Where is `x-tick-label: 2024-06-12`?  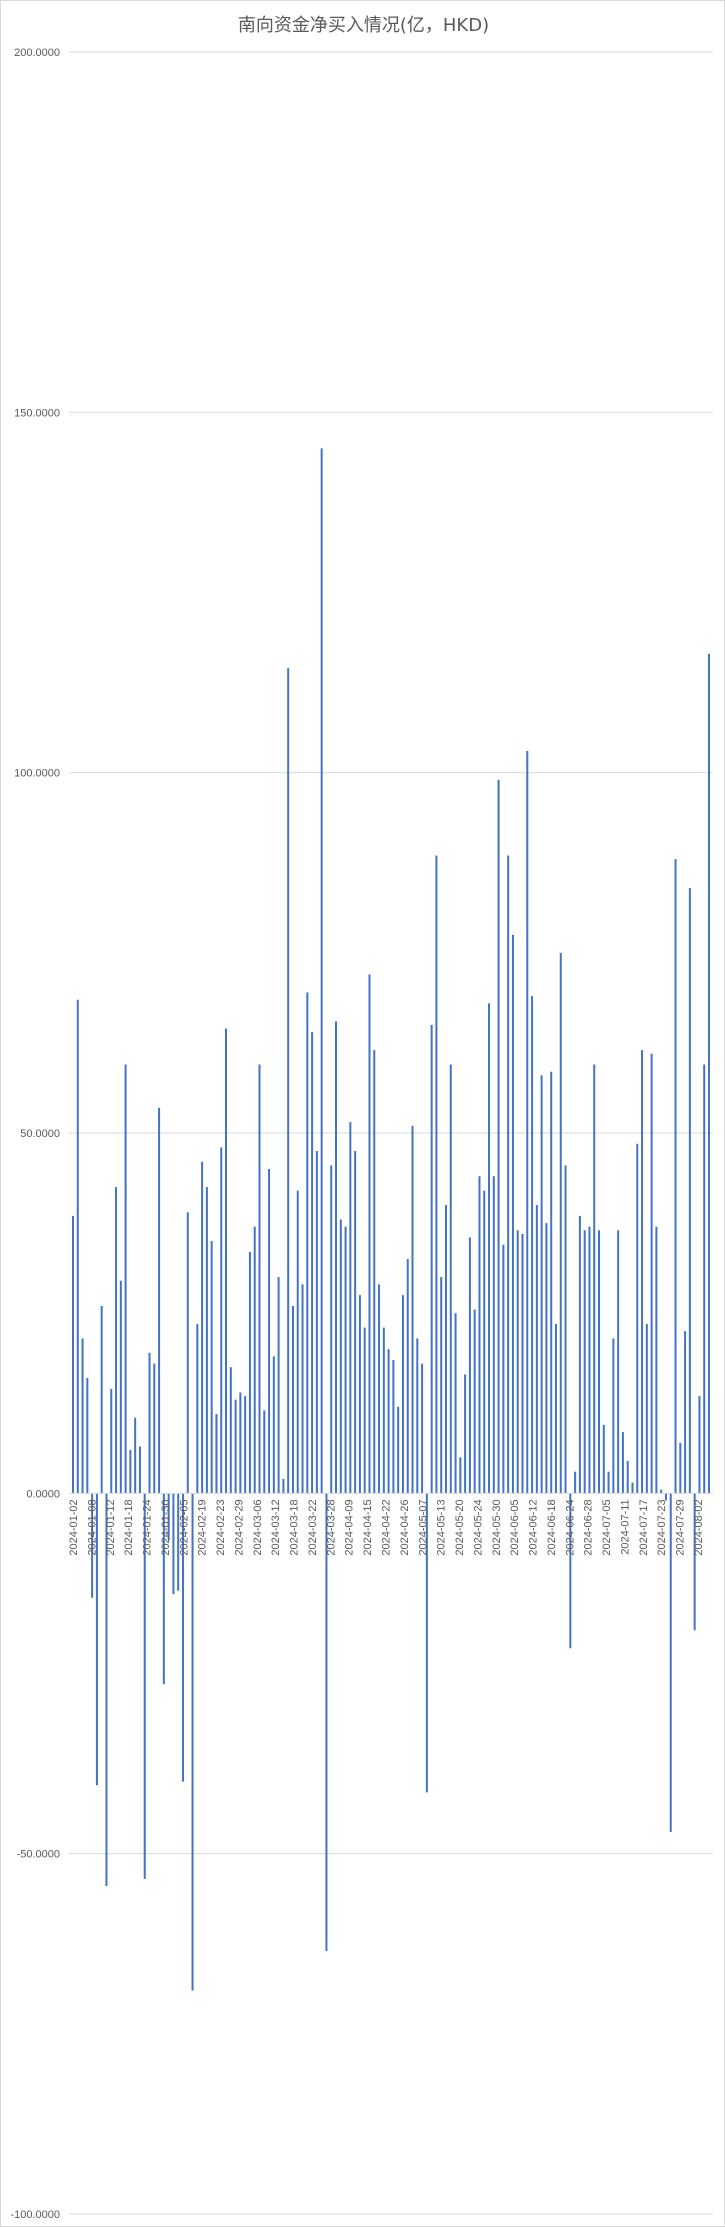
x-tick-label: 2024-06-12 is located at coordinates (534, 1527).